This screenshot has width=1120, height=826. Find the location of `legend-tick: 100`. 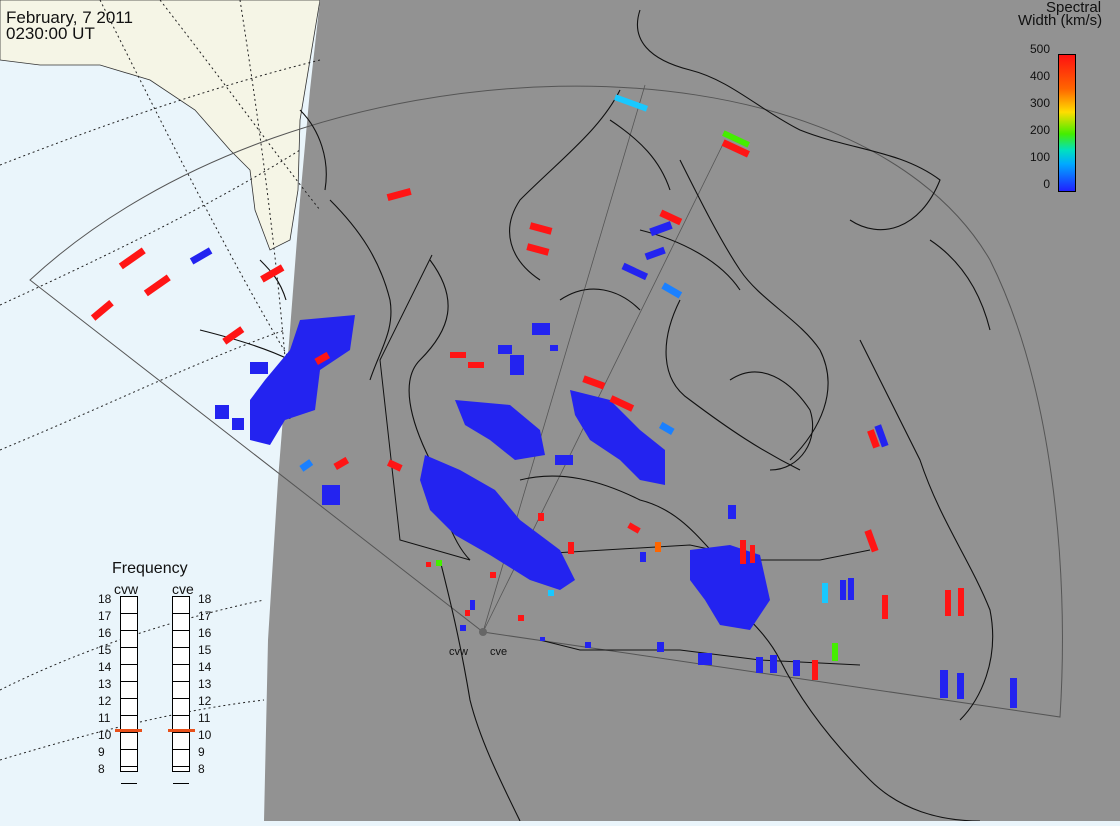

legend-tick: 100 is located at coordinates (1039, 157).